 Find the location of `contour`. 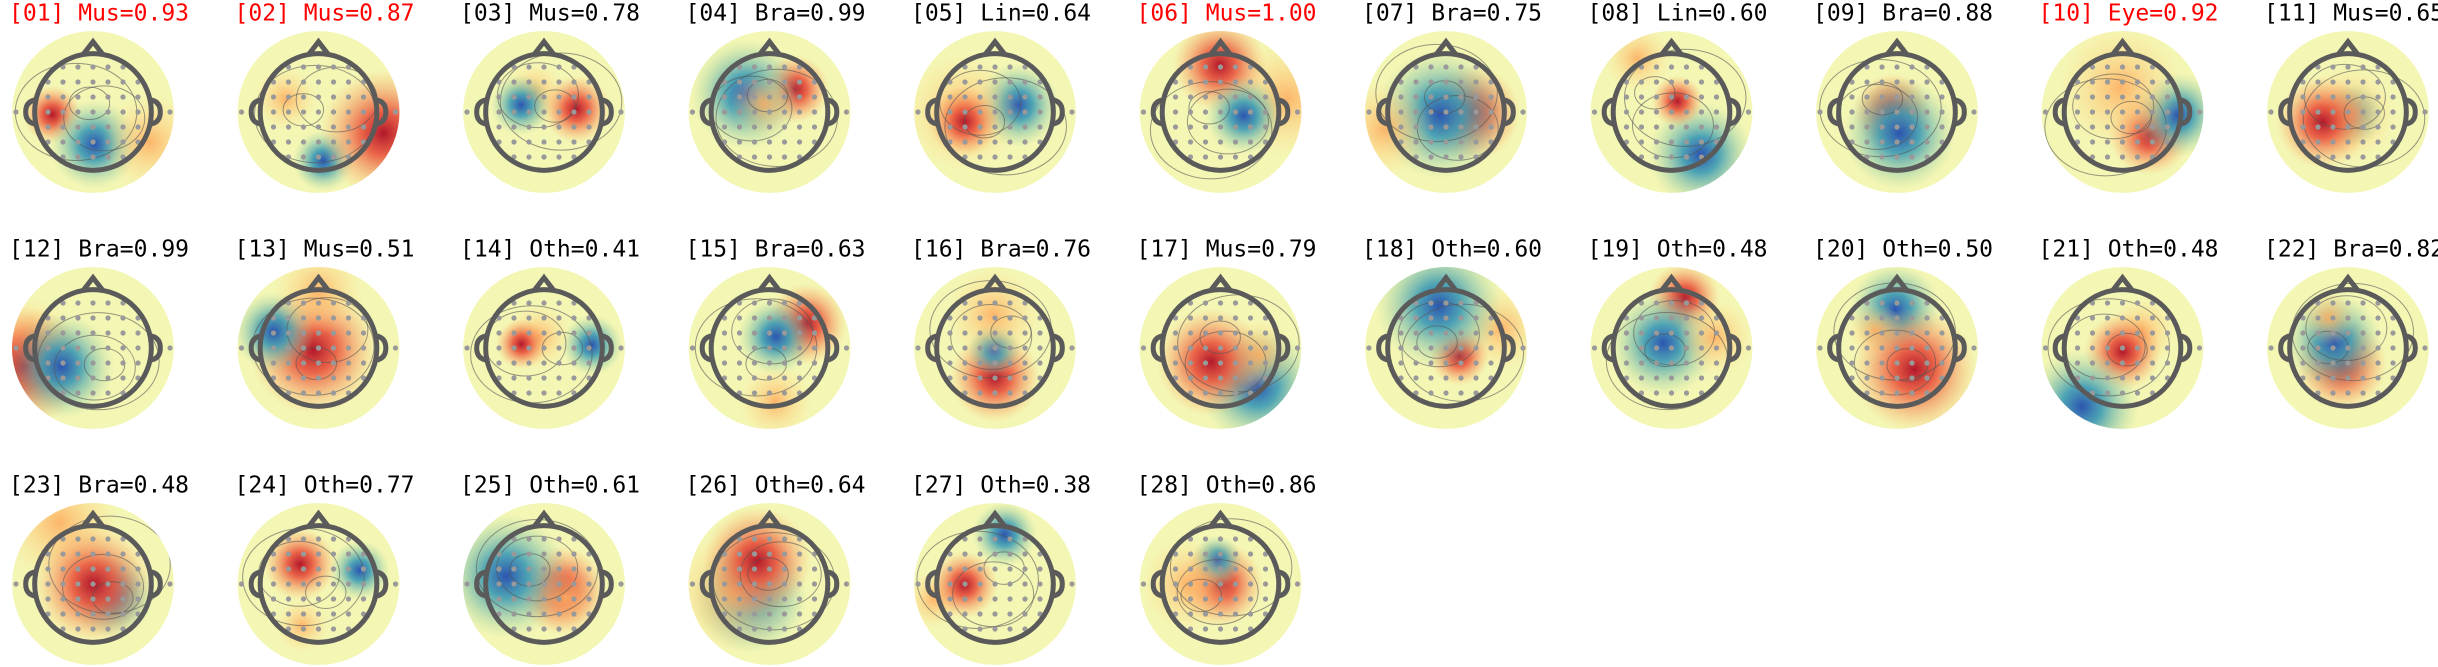

contour is located at coordinates (780, 574).